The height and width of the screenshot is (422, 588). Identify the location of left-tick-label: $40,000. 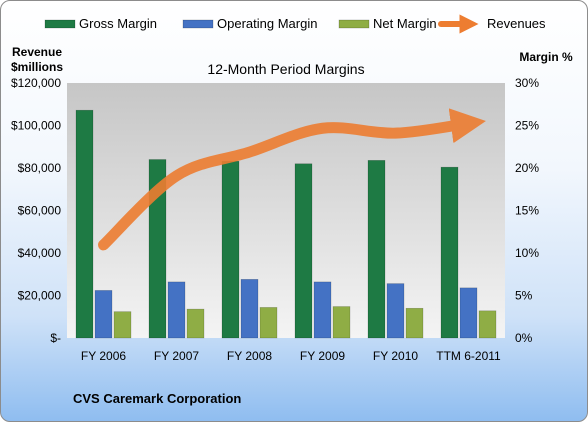
(40, 253).